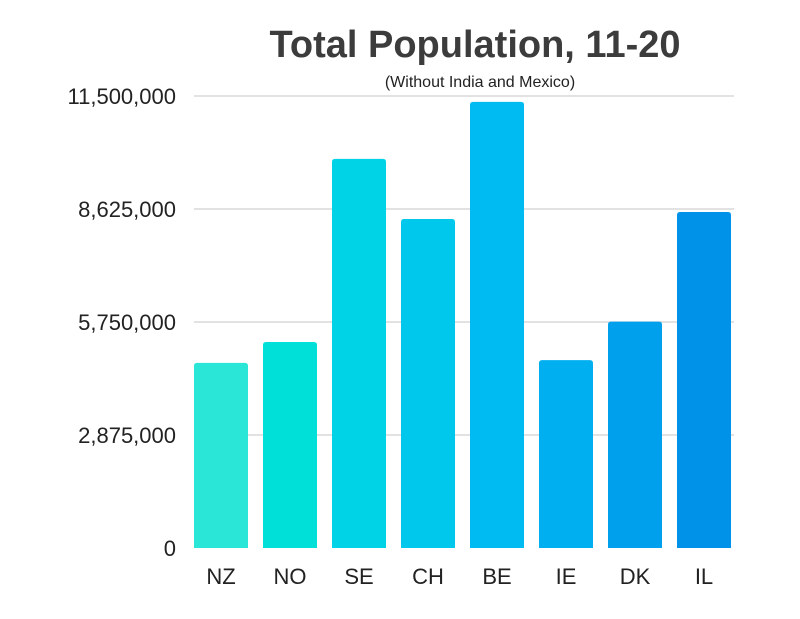 Image resolution: width=800 pixels, height=619 pixels. I want to click on x-tick-label: IL, so click(704, 576).